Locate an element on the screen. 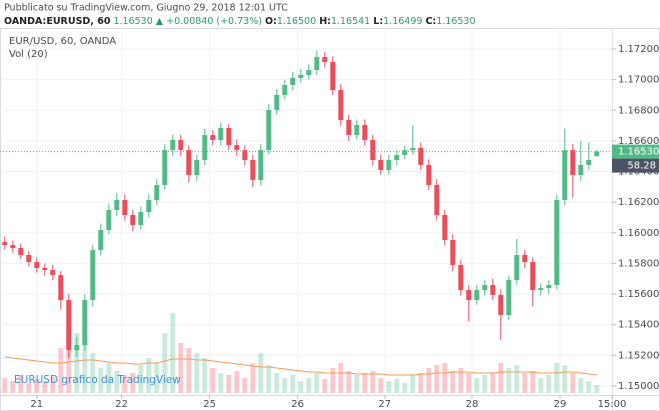  low-value: 1.16499 is located at coordinates (402, 21).